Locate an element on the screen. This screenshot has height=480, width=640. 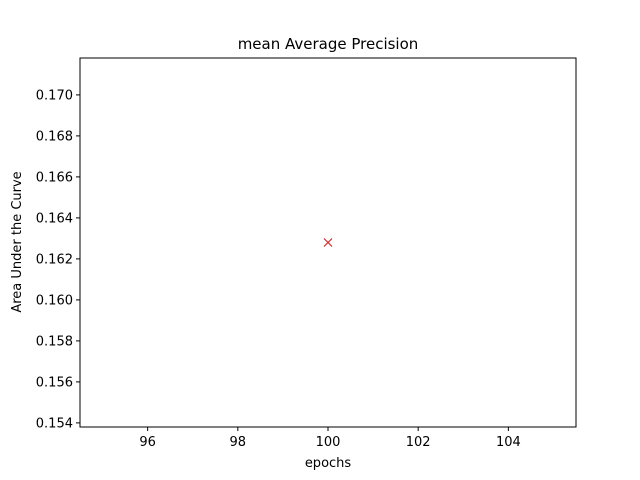
y-tick-label: 0.168 is located at coordinates (54, 136).